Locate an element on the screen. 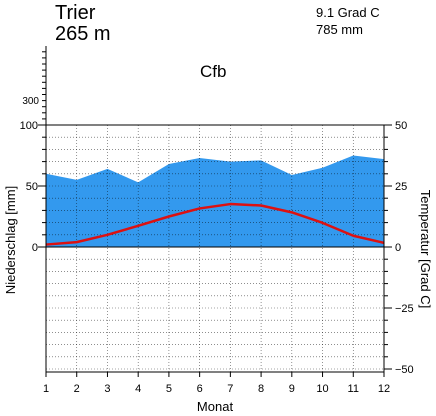  x-tick-label: 3 is located at coordinates (107, 389).